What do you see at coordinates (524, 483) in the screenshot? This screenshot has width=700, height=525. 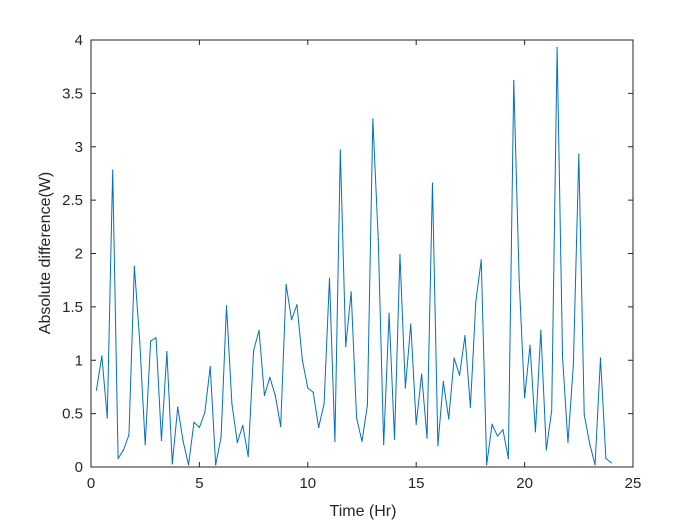 I see `x-tick-label: 20` at bounding box center [524, 483].